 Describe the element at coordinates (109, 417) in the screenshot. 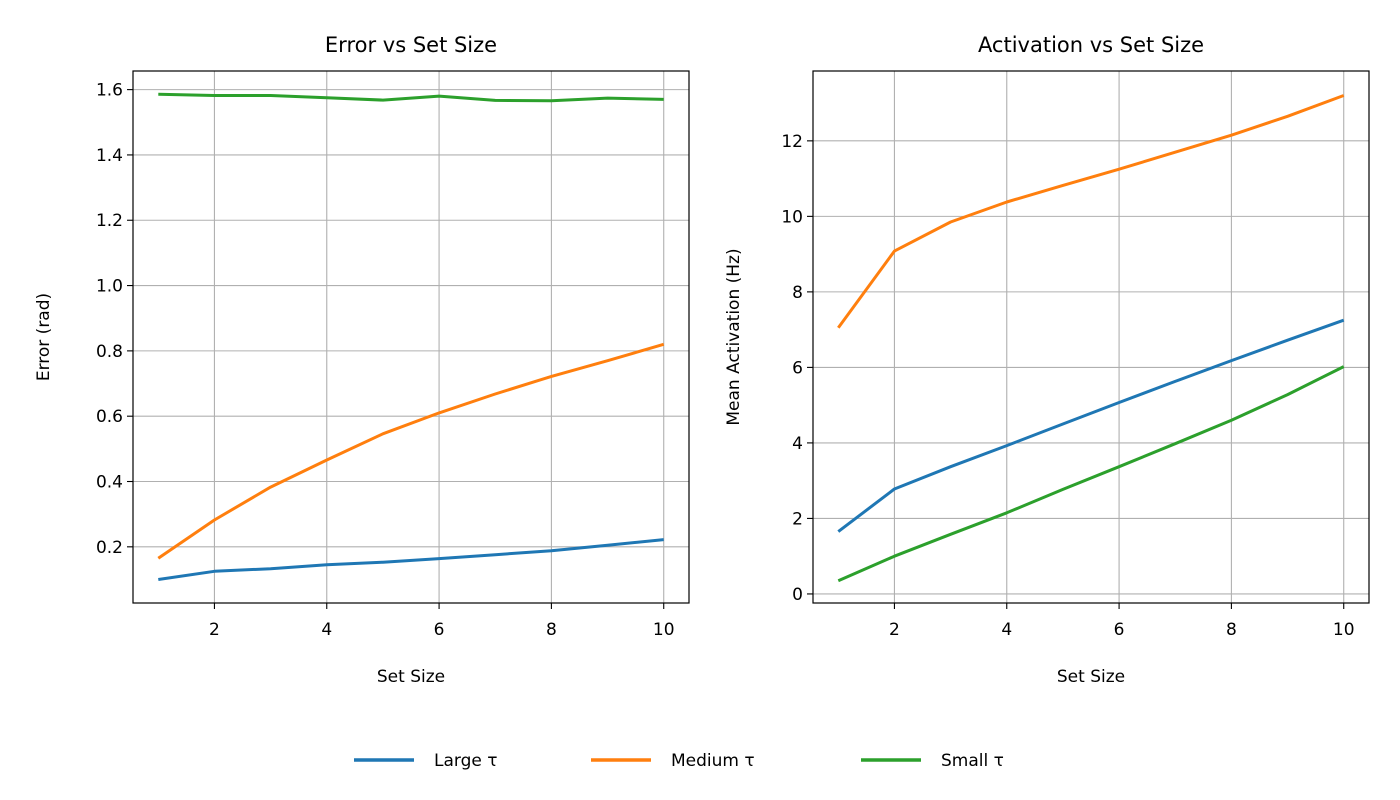

I see `y-tick-label: 0.6` at that location.